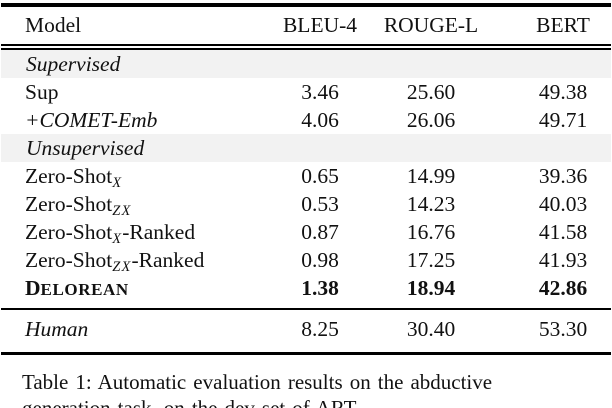 This screenshot has height=408, width=612. I want to click on rougel-value: 14.99, so click(431, 176).